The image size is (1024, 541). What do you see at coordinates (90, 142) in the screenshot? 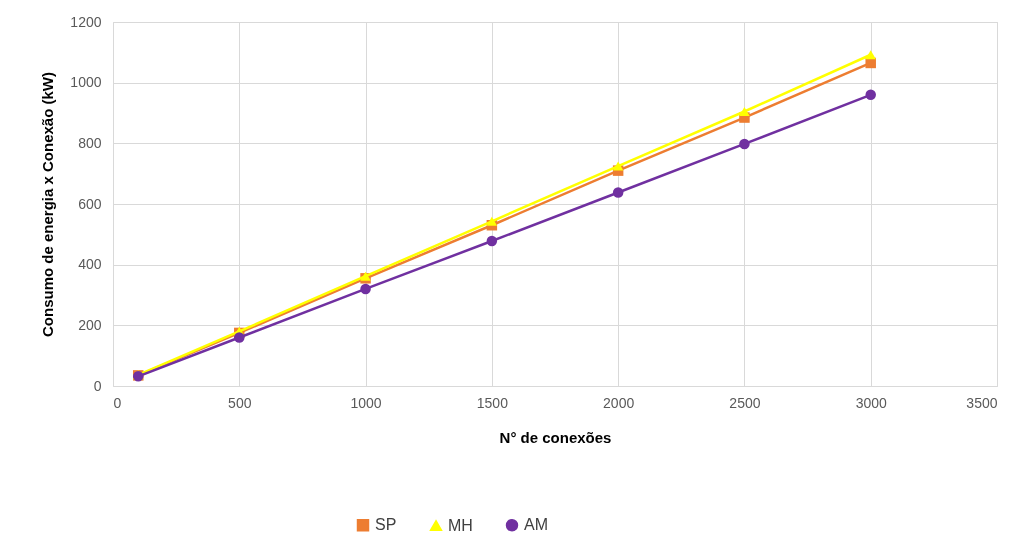
I see `y-tick-label: 800` at bounding box center [90, 142].